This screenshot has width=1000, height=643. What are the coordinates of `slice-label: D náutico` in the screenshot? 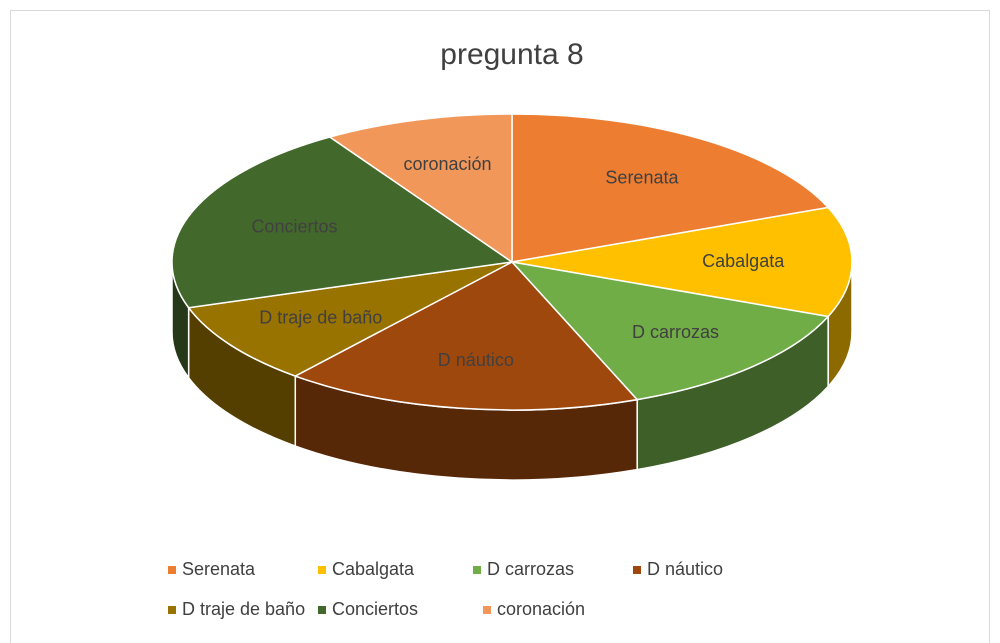 It's located at (476, 360).